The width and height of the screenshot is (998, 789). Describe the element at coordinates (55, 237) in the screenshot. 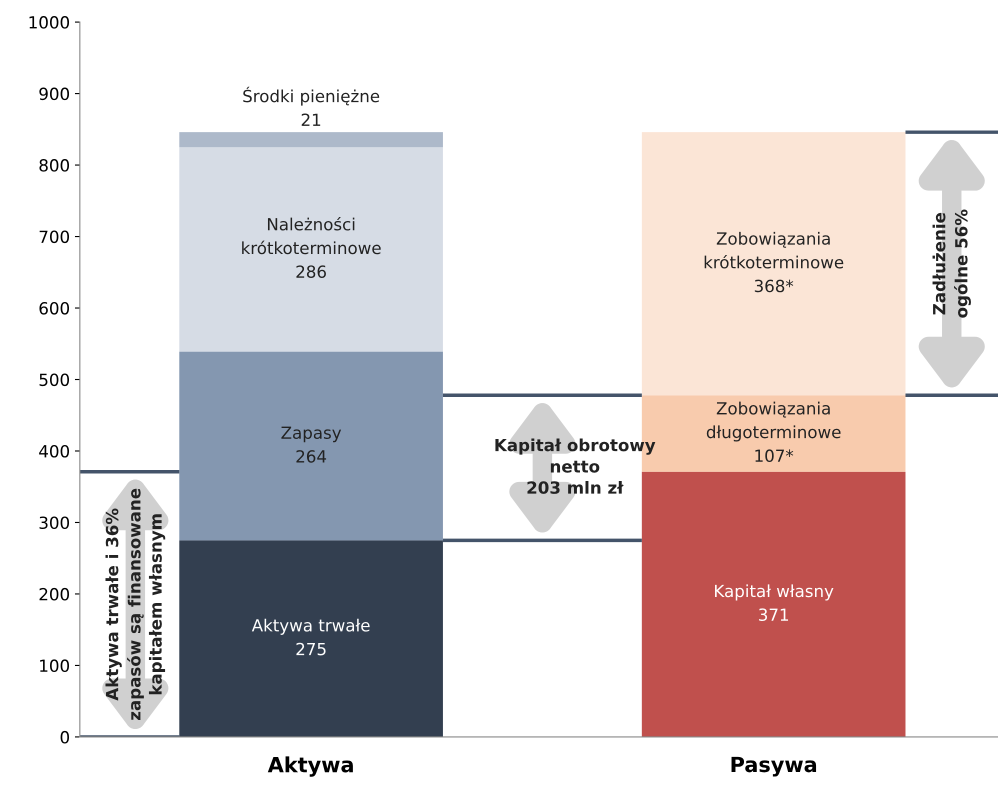

I see `y-tick-label: 700` at that location.